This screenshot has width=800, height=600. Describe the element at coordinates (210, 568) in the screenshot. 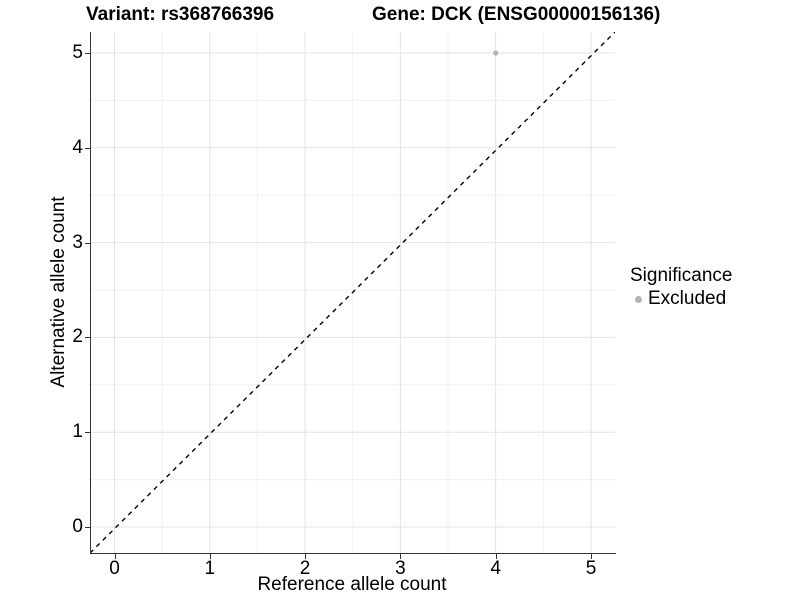

I see `x-tick-label: 1` at that location.